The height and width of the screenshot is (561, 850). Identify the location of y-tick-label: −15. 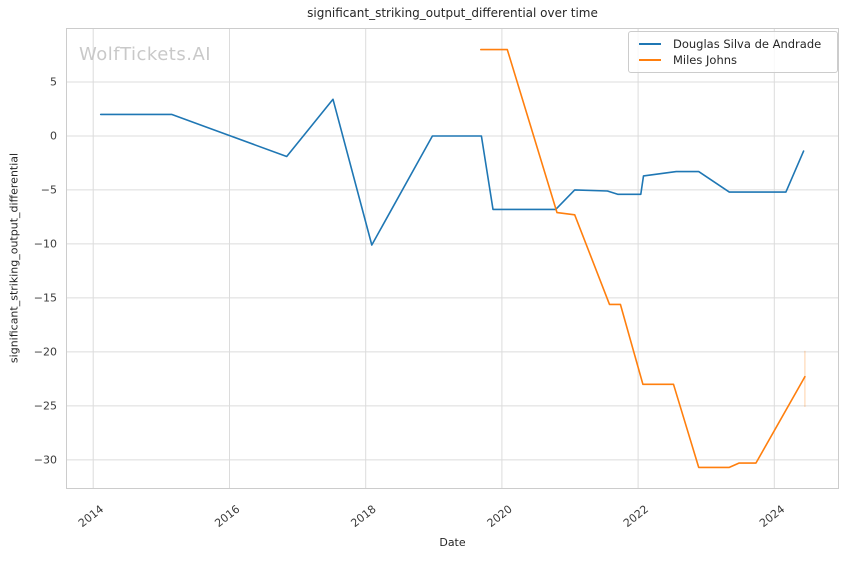
(45, 297).